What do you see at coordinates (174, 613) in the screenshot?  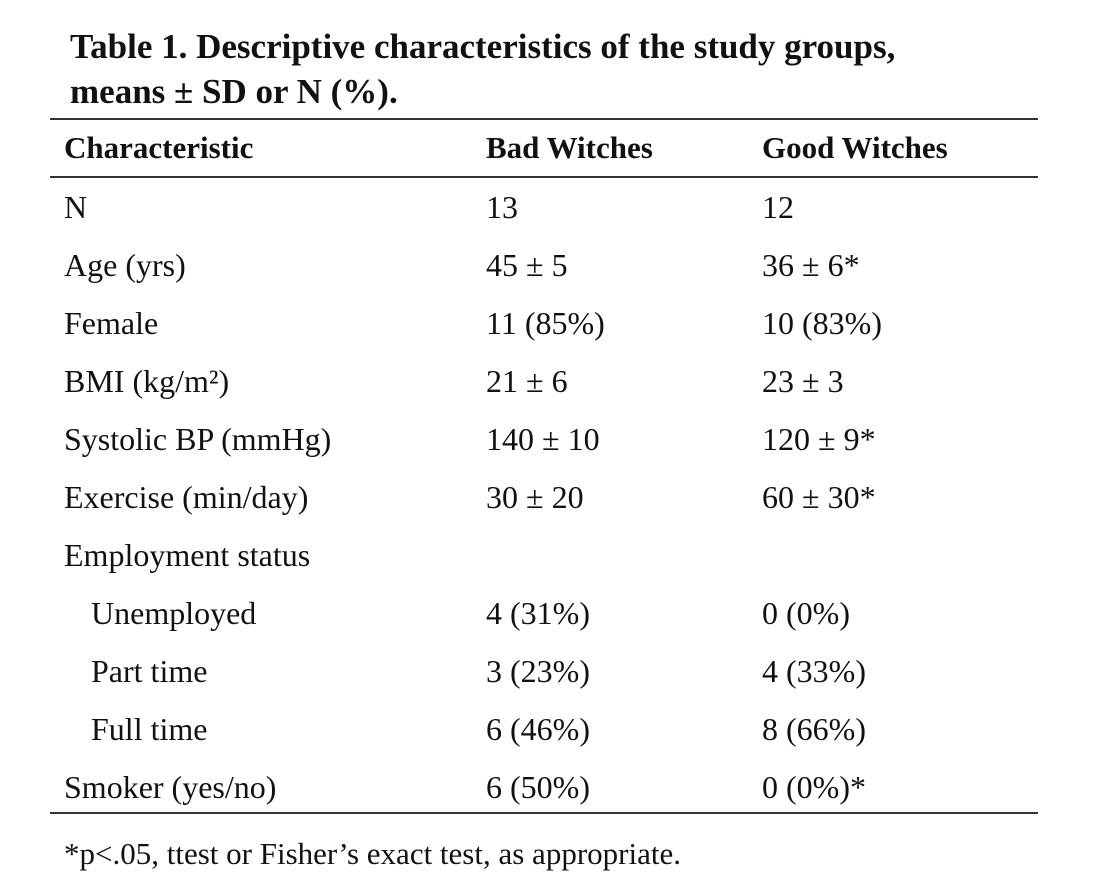 I see `row-label: Unemployed` at bounding box center [174, 613].